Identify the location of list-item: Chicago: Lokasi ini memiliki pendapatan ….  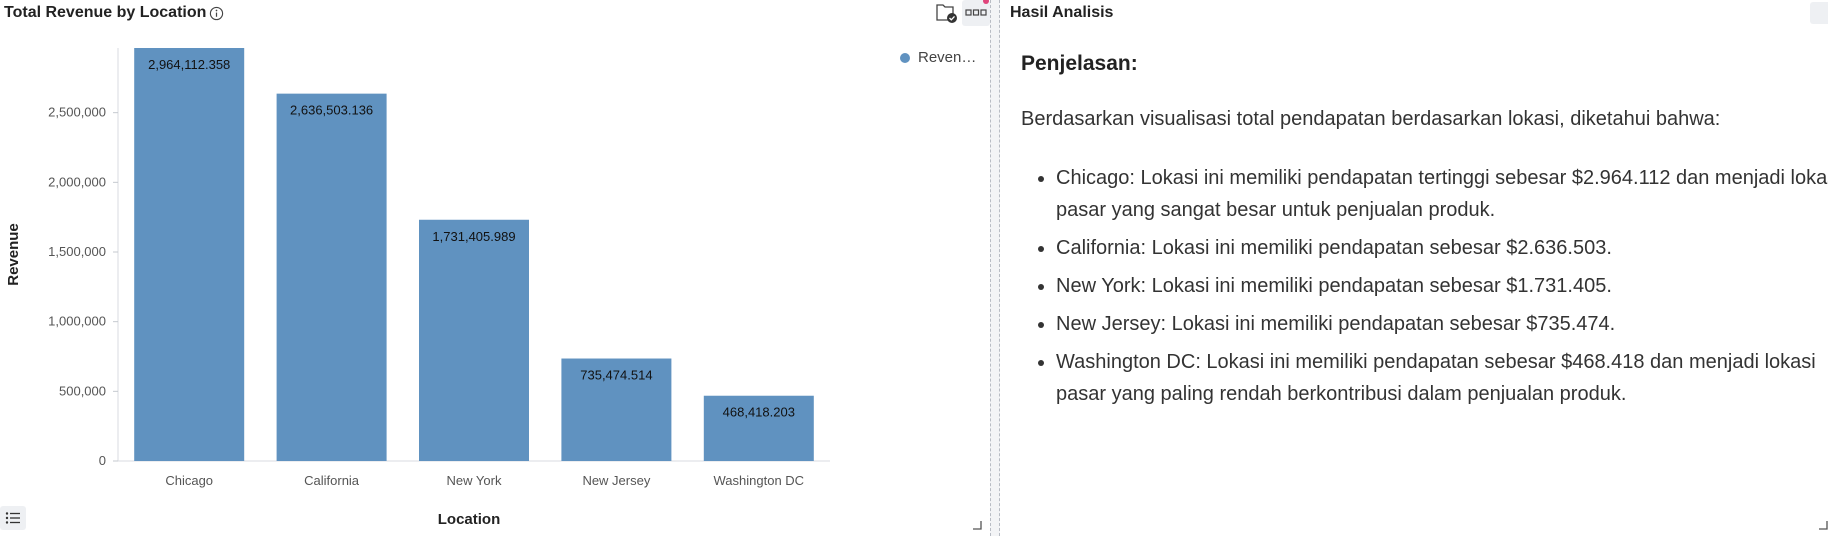
(1442, 194).